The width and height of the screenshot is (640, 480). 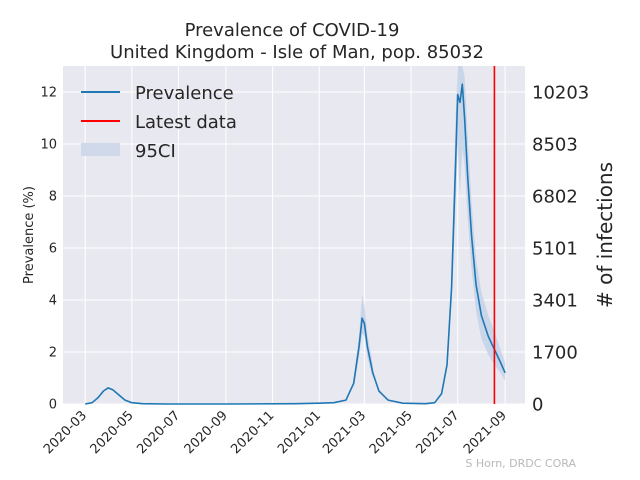 I want to click on y-axis-right: 0 1700 3401 5101 6802 8503 10203, so click(x=560, y=249).